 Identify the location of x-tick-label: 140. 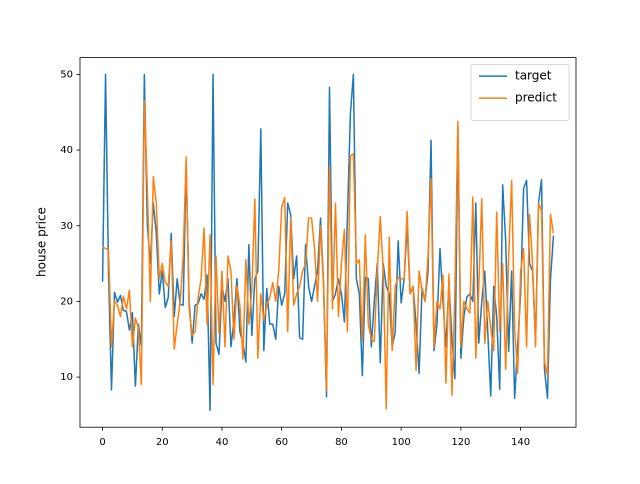
(520, 442).